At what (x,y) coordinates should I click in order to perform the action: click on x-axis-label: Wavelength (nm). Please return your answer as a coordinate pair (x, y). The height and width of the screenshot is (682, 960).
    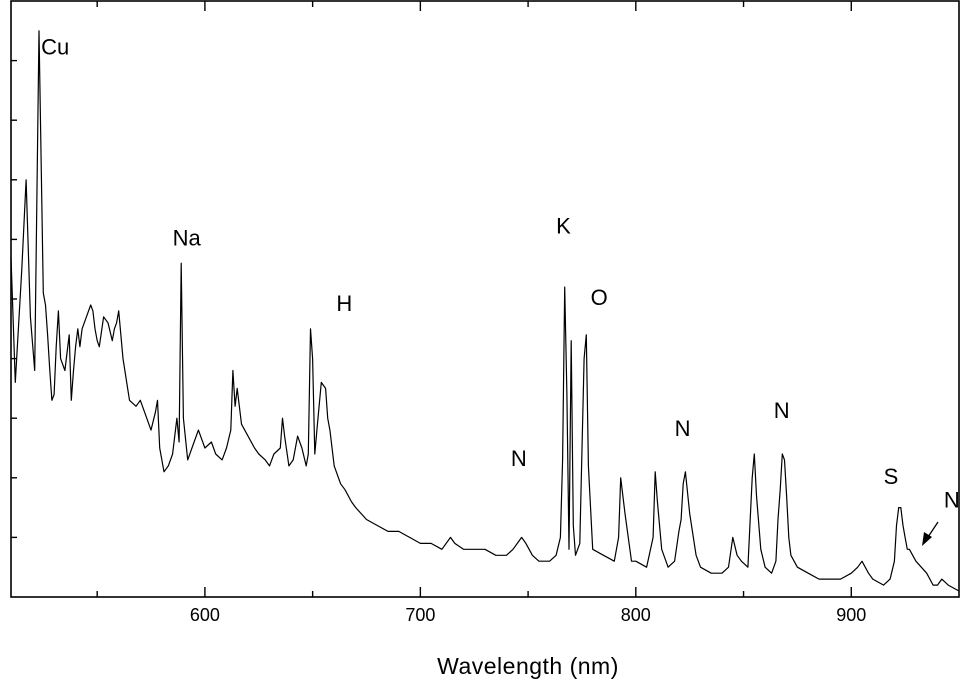
    Looking at the image, I should click on (528, 666).